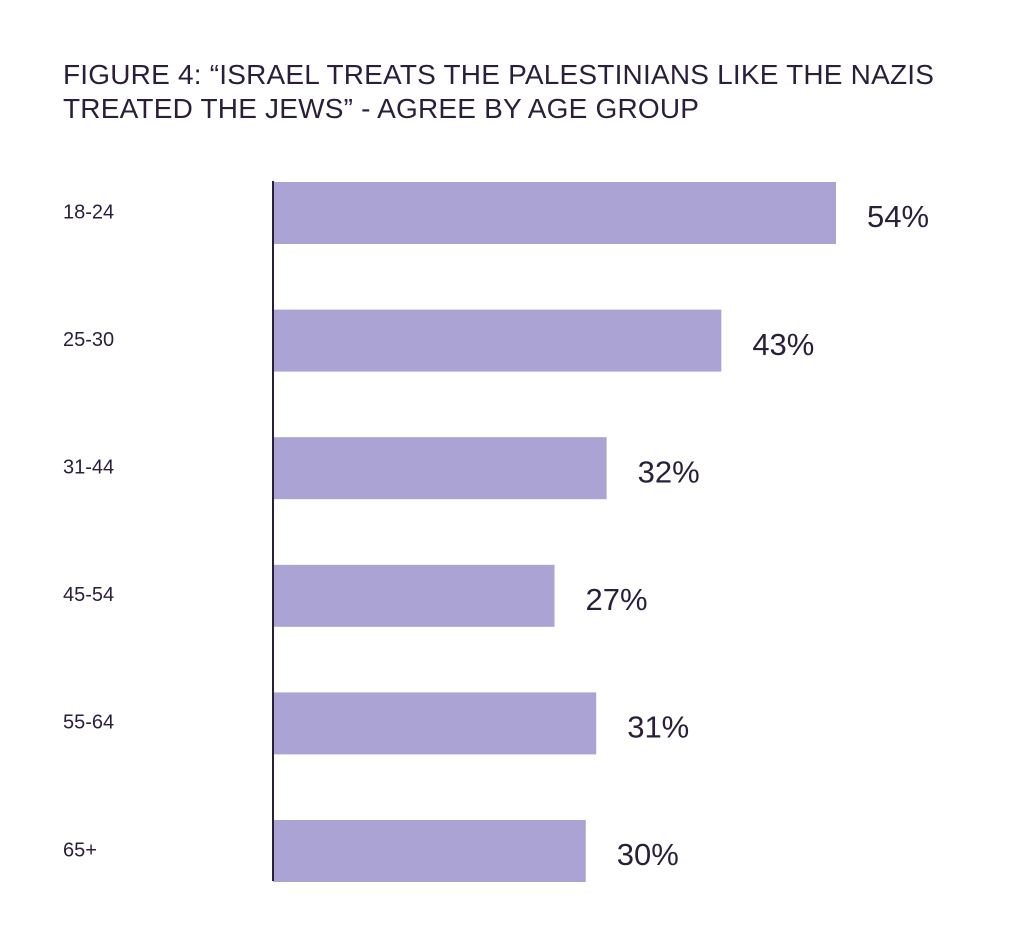 This screenshot has height=941, width=1024. I want to click on value-label: 32%, so click(669, 471).